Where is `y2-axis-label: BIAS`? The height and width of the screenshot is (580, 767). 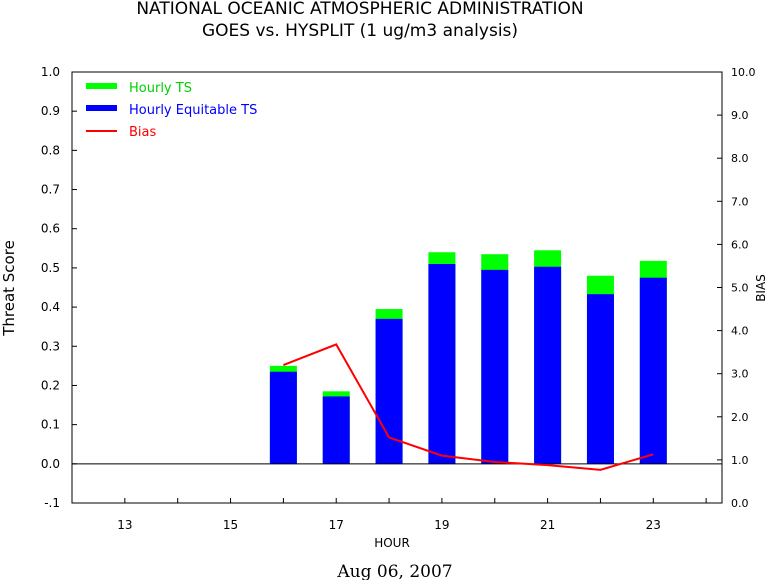
y2-axis-label: BIAS is located at coordinates (760, 288).